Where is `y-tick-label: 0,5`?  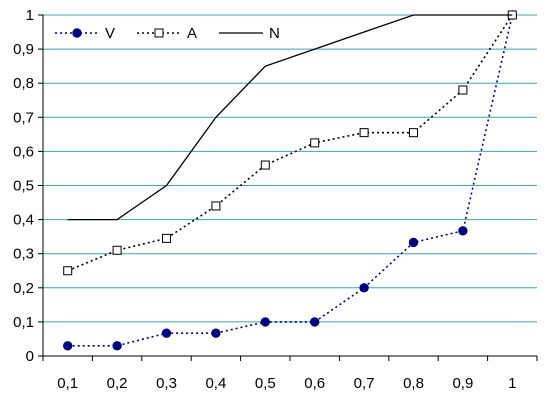 y-tick-label: 0,5 is located at coordinates (23, 186).